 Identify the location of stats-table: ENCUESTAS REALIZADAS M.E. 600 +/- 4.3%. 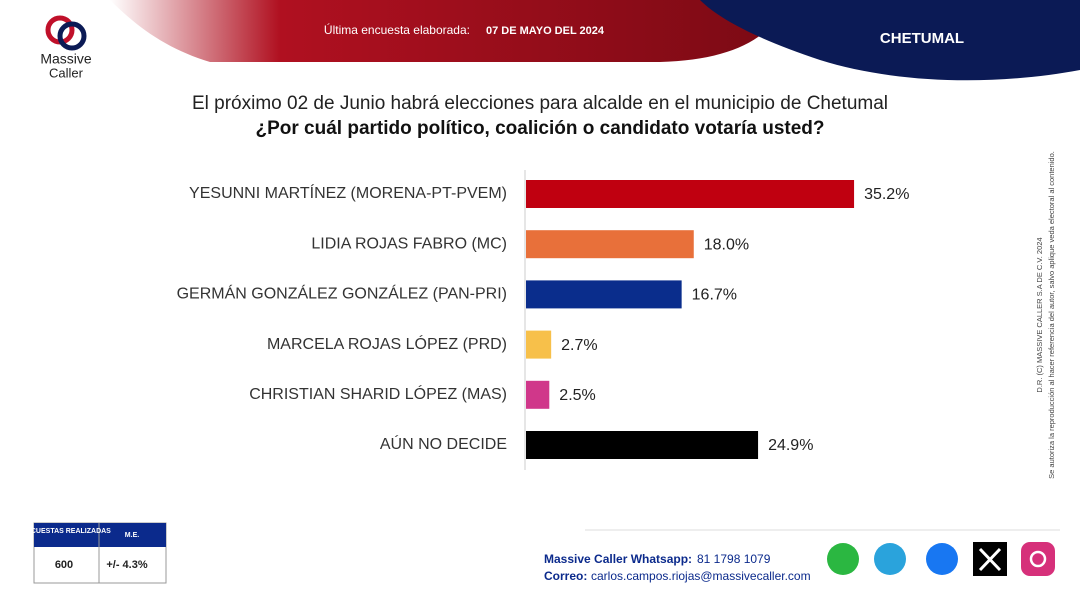
(94, 553).